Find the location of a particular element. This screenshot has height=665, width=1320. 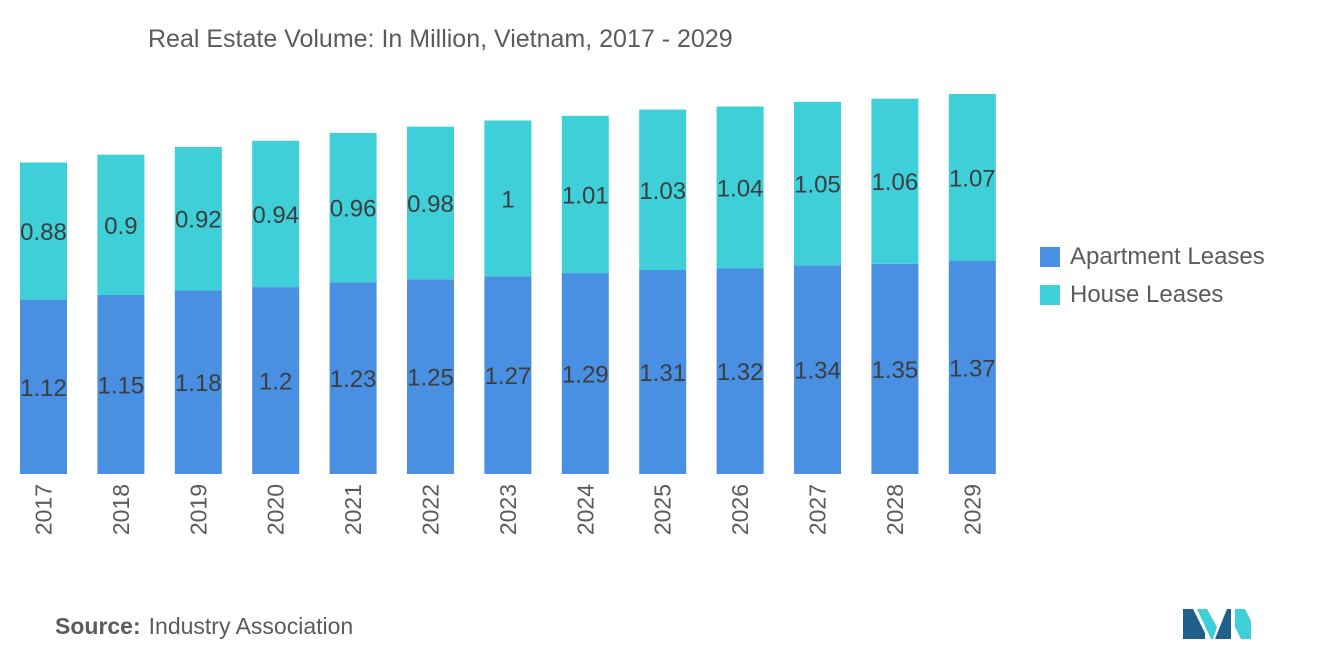

data-label-apartment-2028: 1.35 is located at coordinates (895, 370).